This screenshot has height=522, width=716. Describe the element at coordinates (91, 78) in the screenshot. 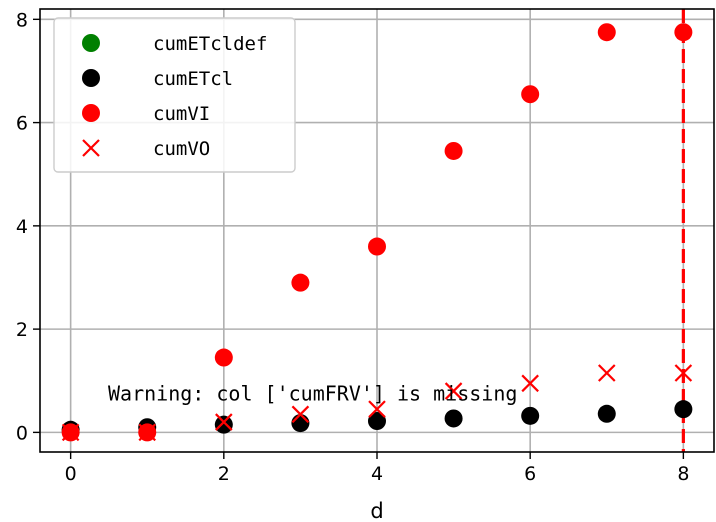

I see `legend-marker-cumETcl` at that location.